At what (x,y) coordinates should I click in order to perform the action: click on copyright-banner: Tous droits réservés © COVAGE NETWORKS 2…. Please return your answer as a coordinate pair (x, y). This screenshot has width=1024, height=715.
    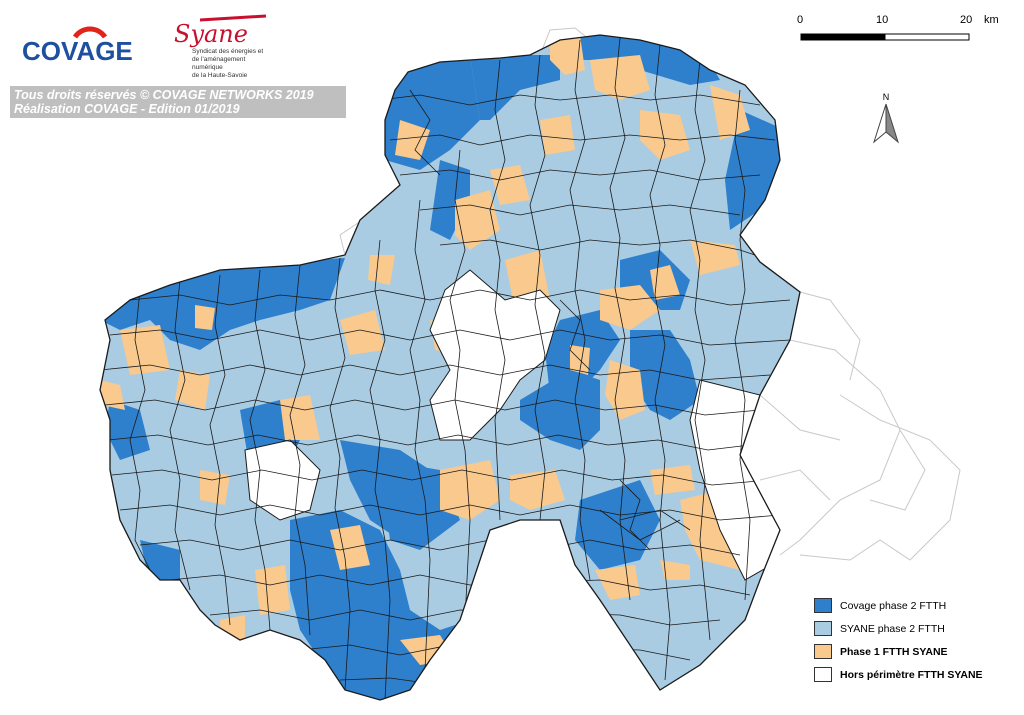
    Looking at the image, I should click on (178, 102).